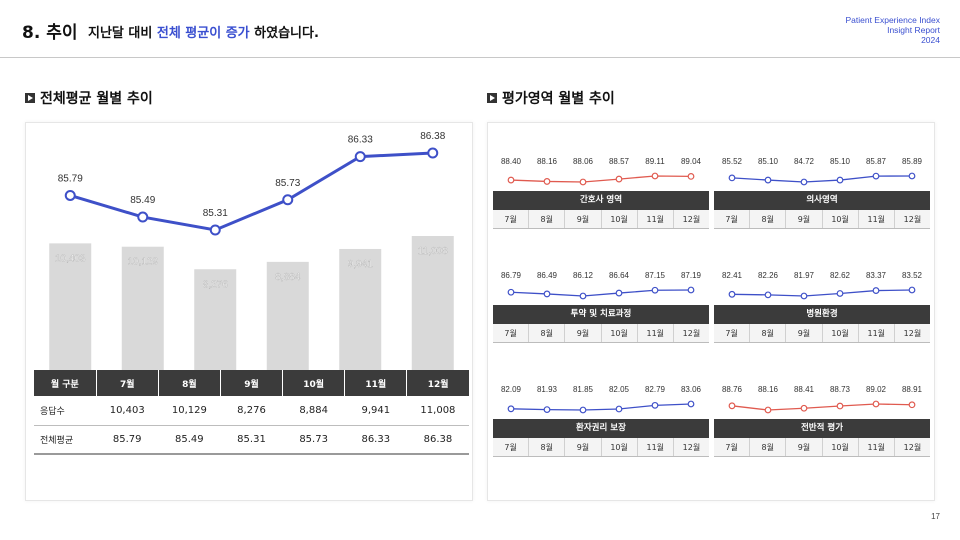  Describe the element at coordinates (876, 161) in the screenshot. I see `area-value-label-5: 85.87` at that location.